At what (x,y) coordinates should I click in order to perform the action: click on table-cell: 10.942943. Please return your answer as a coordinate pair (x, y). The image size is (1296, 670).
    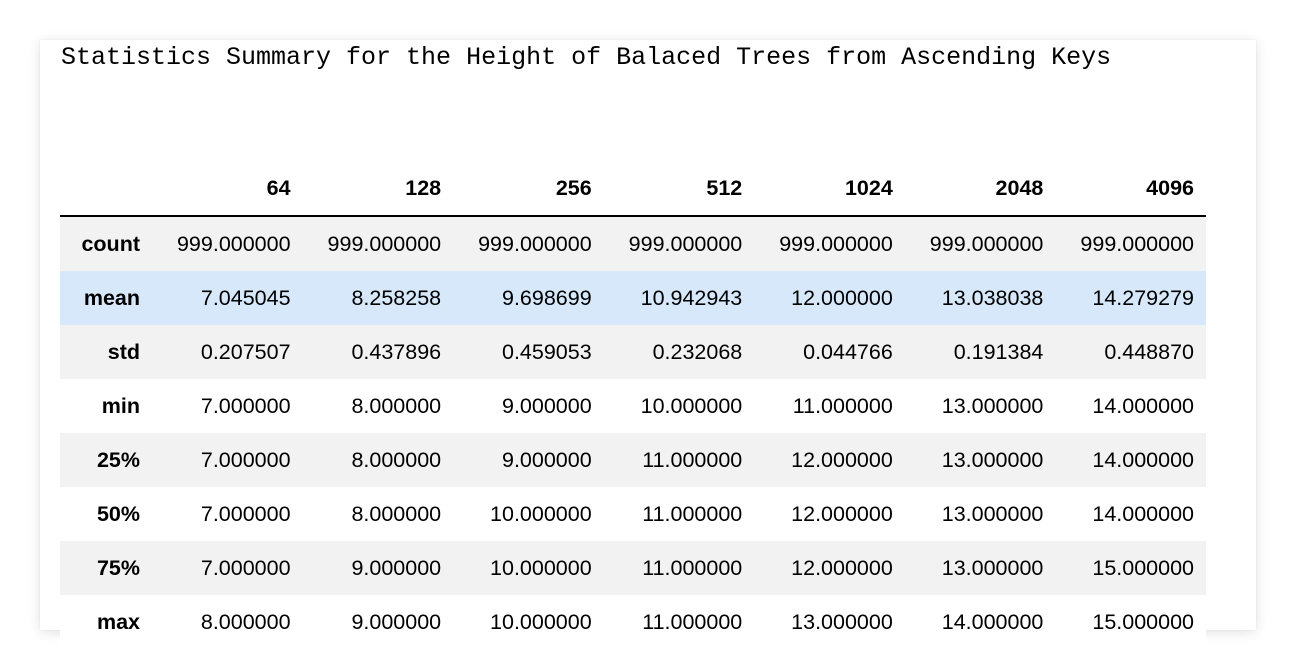
    Looking at the image, I should click on (691, 297).